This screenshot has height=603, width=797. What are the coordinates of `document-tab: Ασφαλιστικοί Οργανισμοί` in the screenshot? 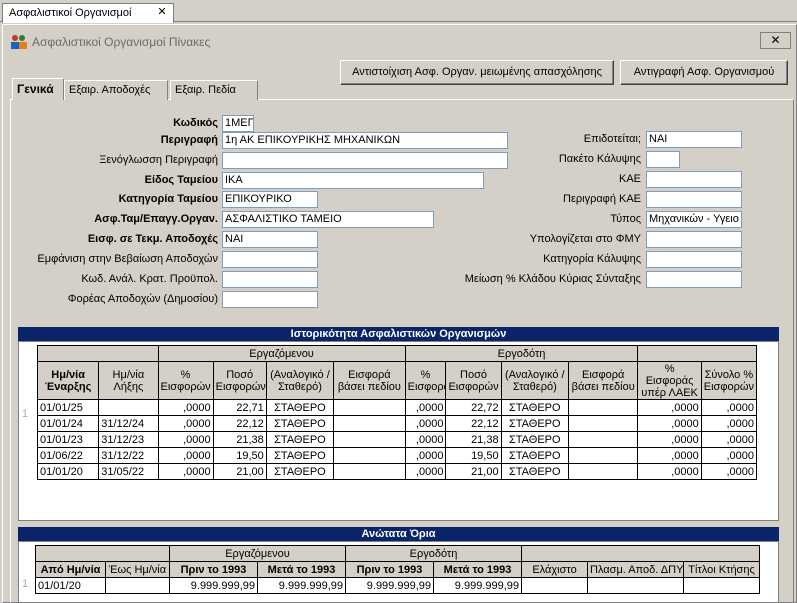 It's located at (88, 13).